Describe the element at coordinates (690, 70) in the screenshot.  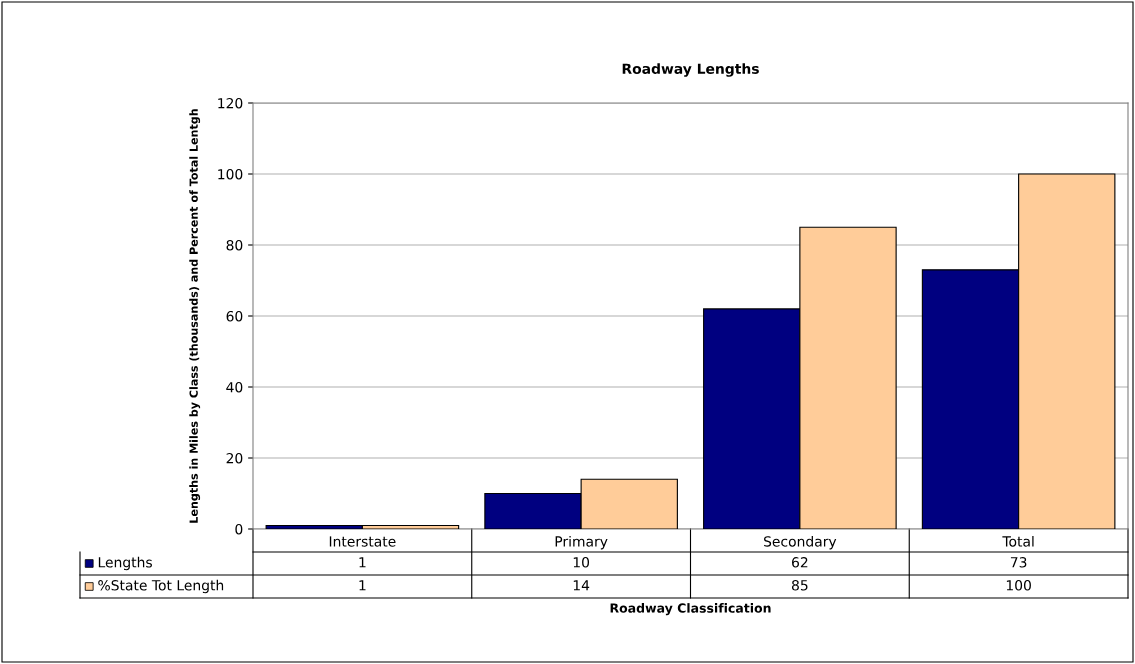
I see `chart-title: Roadway Lengths` at that location.